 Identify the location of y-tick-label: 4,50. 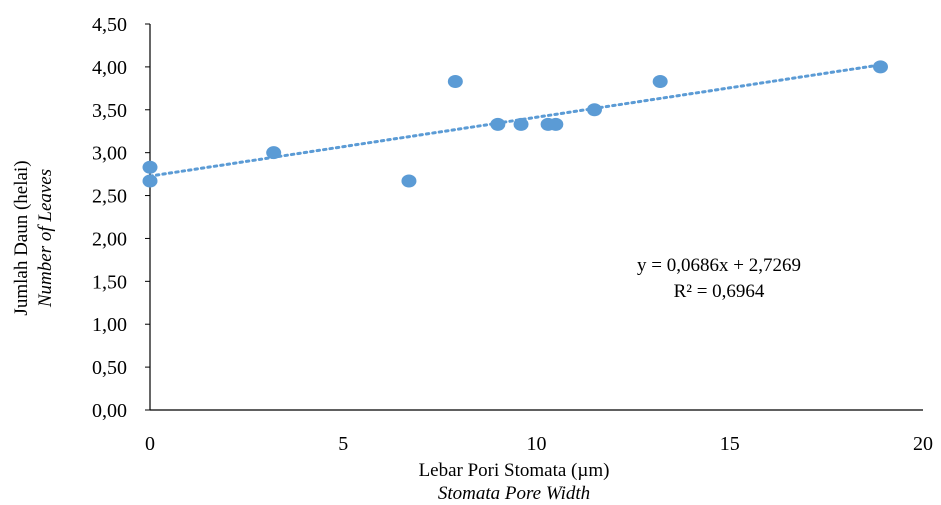
(109, 25).